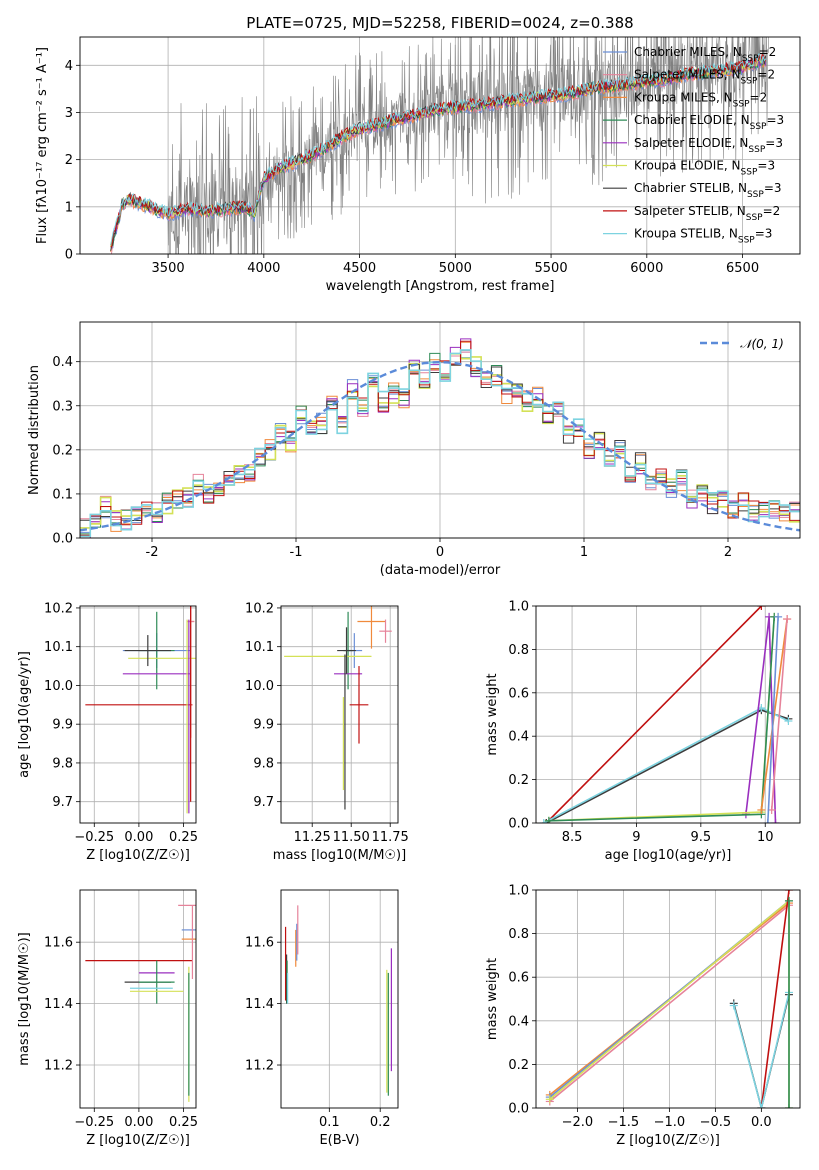 The image size is (819, 1170). I want to click on y-tick-label: 1.0, so click(518, 607).